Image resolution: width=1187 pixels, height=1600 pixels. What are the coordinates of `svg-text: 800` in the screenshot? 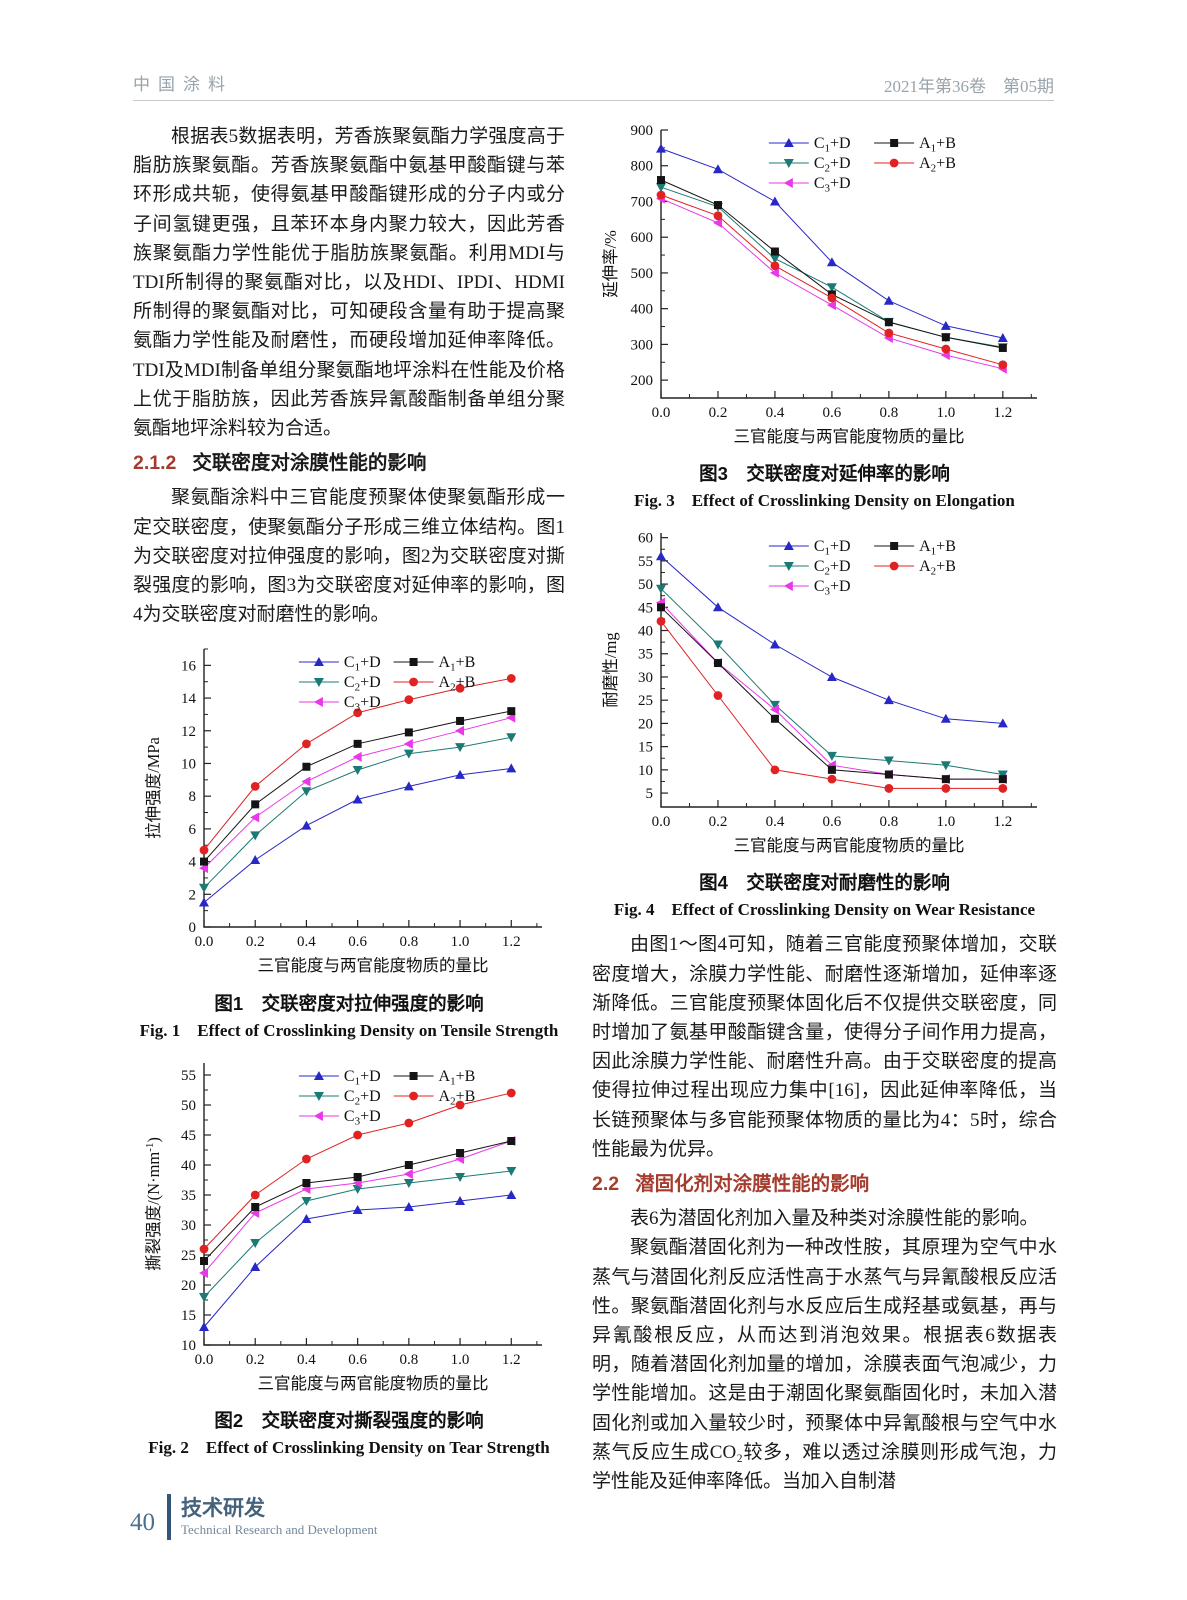 It's located at (641, 167).